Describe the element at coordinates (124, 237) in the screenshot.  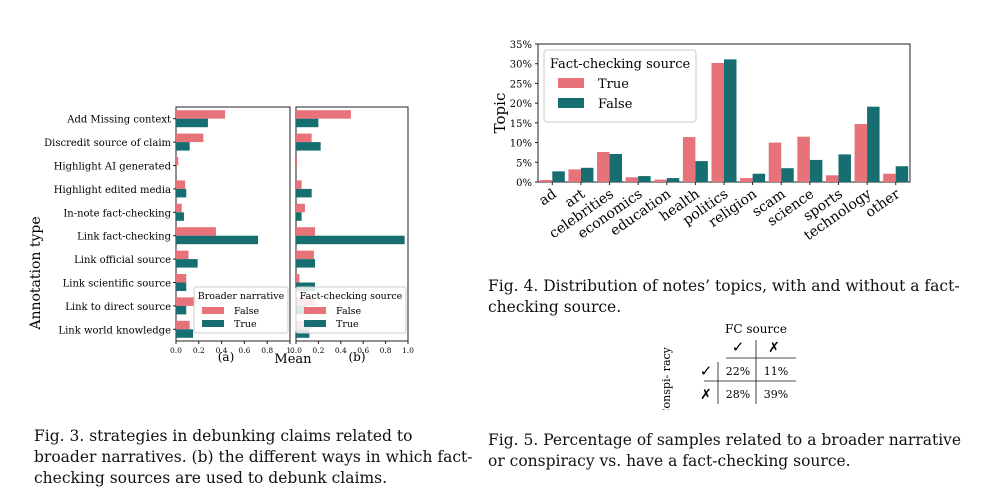
I see `fig3-category-label: Link fact-checking` at that location.